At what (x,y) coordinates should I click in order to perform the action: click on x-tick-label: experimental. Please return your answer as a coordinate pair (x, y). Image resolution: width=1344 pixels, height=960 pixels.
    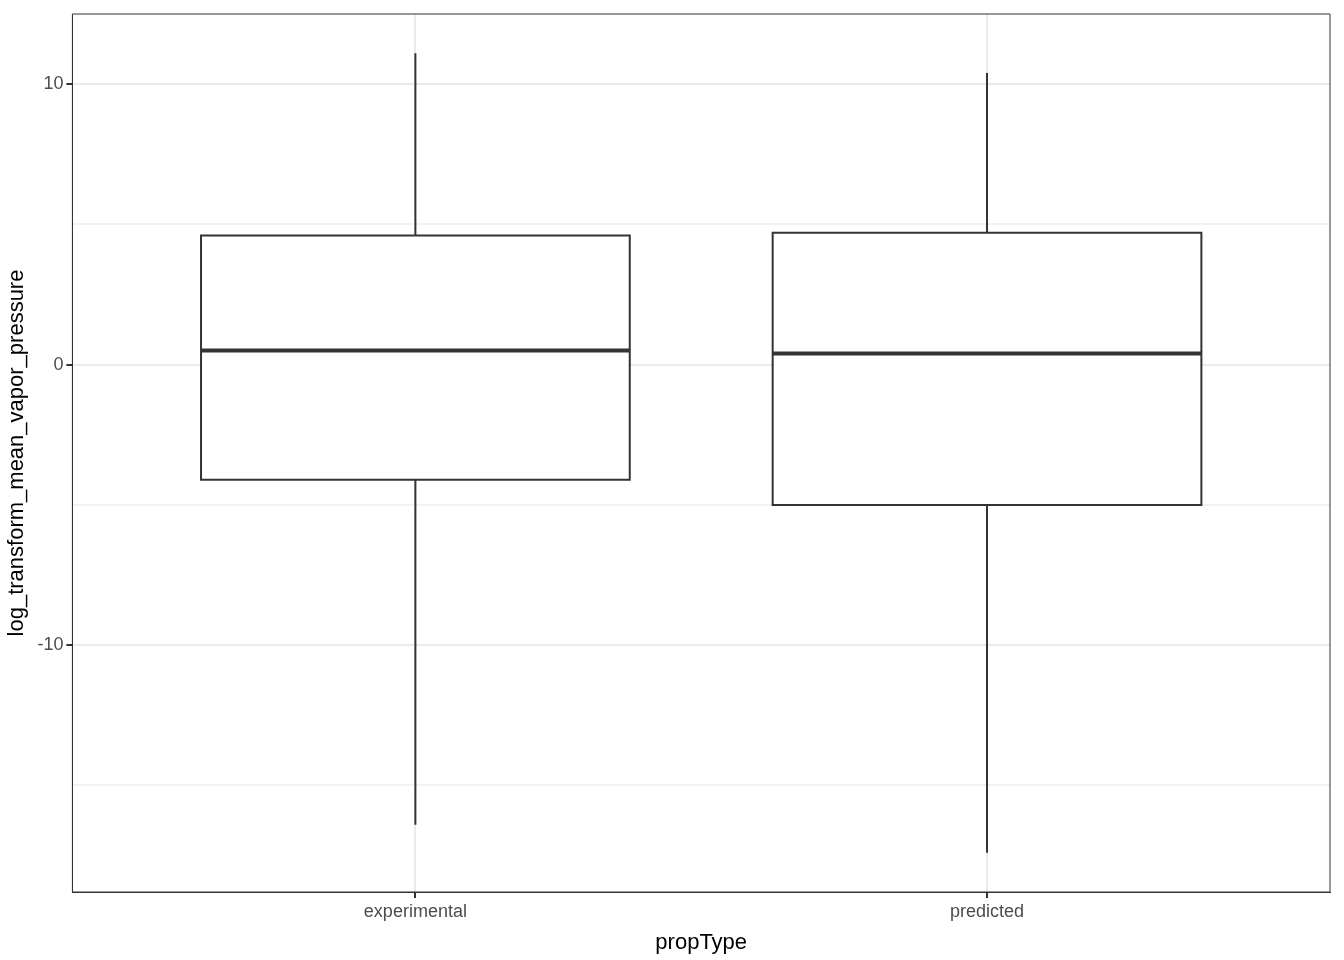
    Looking at the image, I should click on (415, 910).